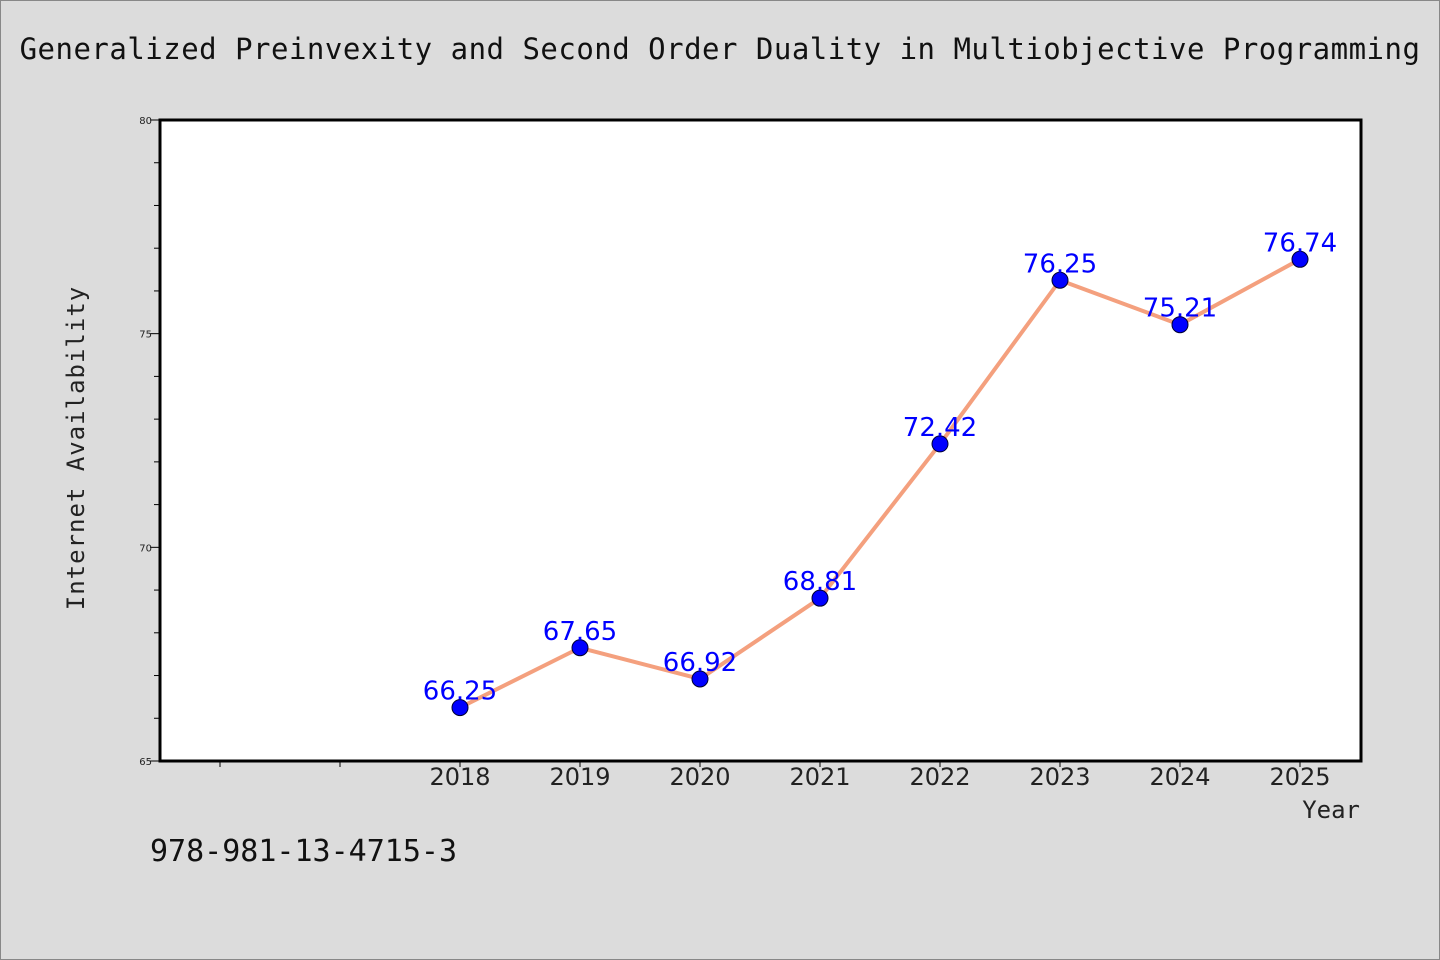 This screenshot has width=1440, height=960. What do you see at coordinates (460, 692) in the screenshot?
I see `data-label: 66.25` at bounding box center [460, 692].